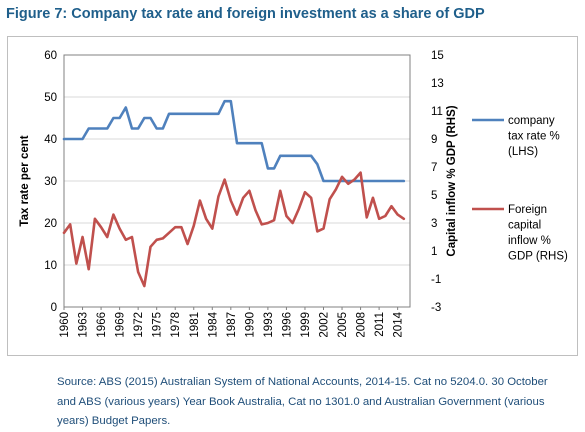 The width and height of the screenshot is (585, 432). Describe the element at coordinates (50, 140) in the screenshot. I see `y-tick-label: 40` at that location.